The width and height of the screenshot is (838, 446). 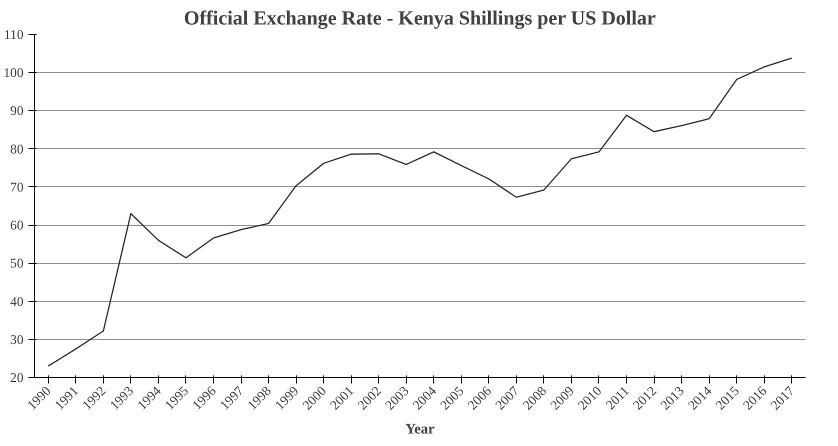 What do you see at coordinates (17, 301) in the screenshot?
I see `y-tick-label: 40` at bounding box center [17, 301].